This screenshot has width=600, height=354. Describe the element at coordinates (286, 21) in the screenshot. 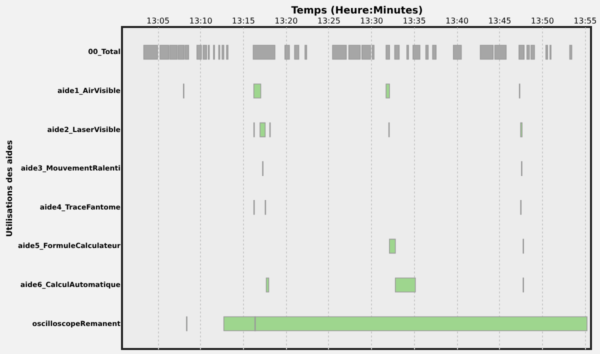

I see `x-tick-label: 13:20` at that location.